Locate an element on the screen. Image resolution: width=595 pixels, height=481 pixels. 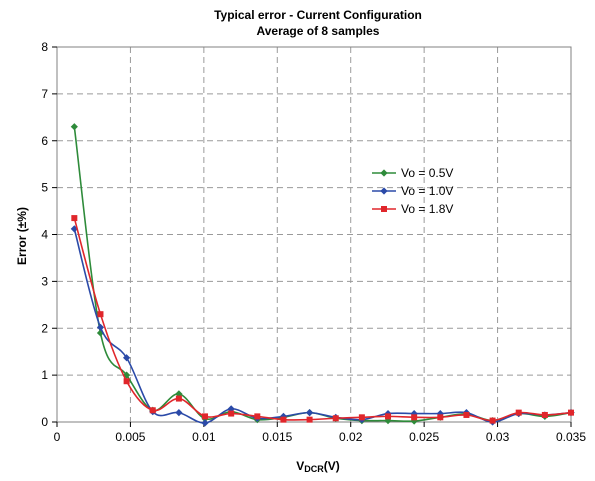
y-tick-label: 1 is located at coordinates (44, 375).